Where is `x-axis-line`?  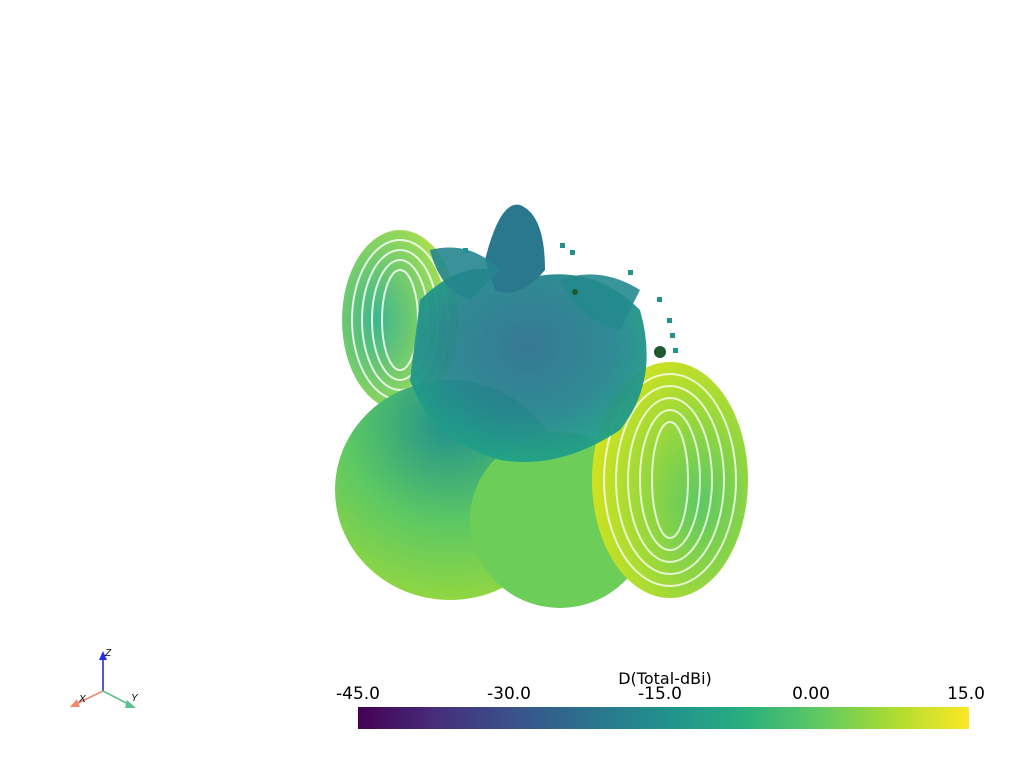 x-axis-line is located at coordinates (89, 697).